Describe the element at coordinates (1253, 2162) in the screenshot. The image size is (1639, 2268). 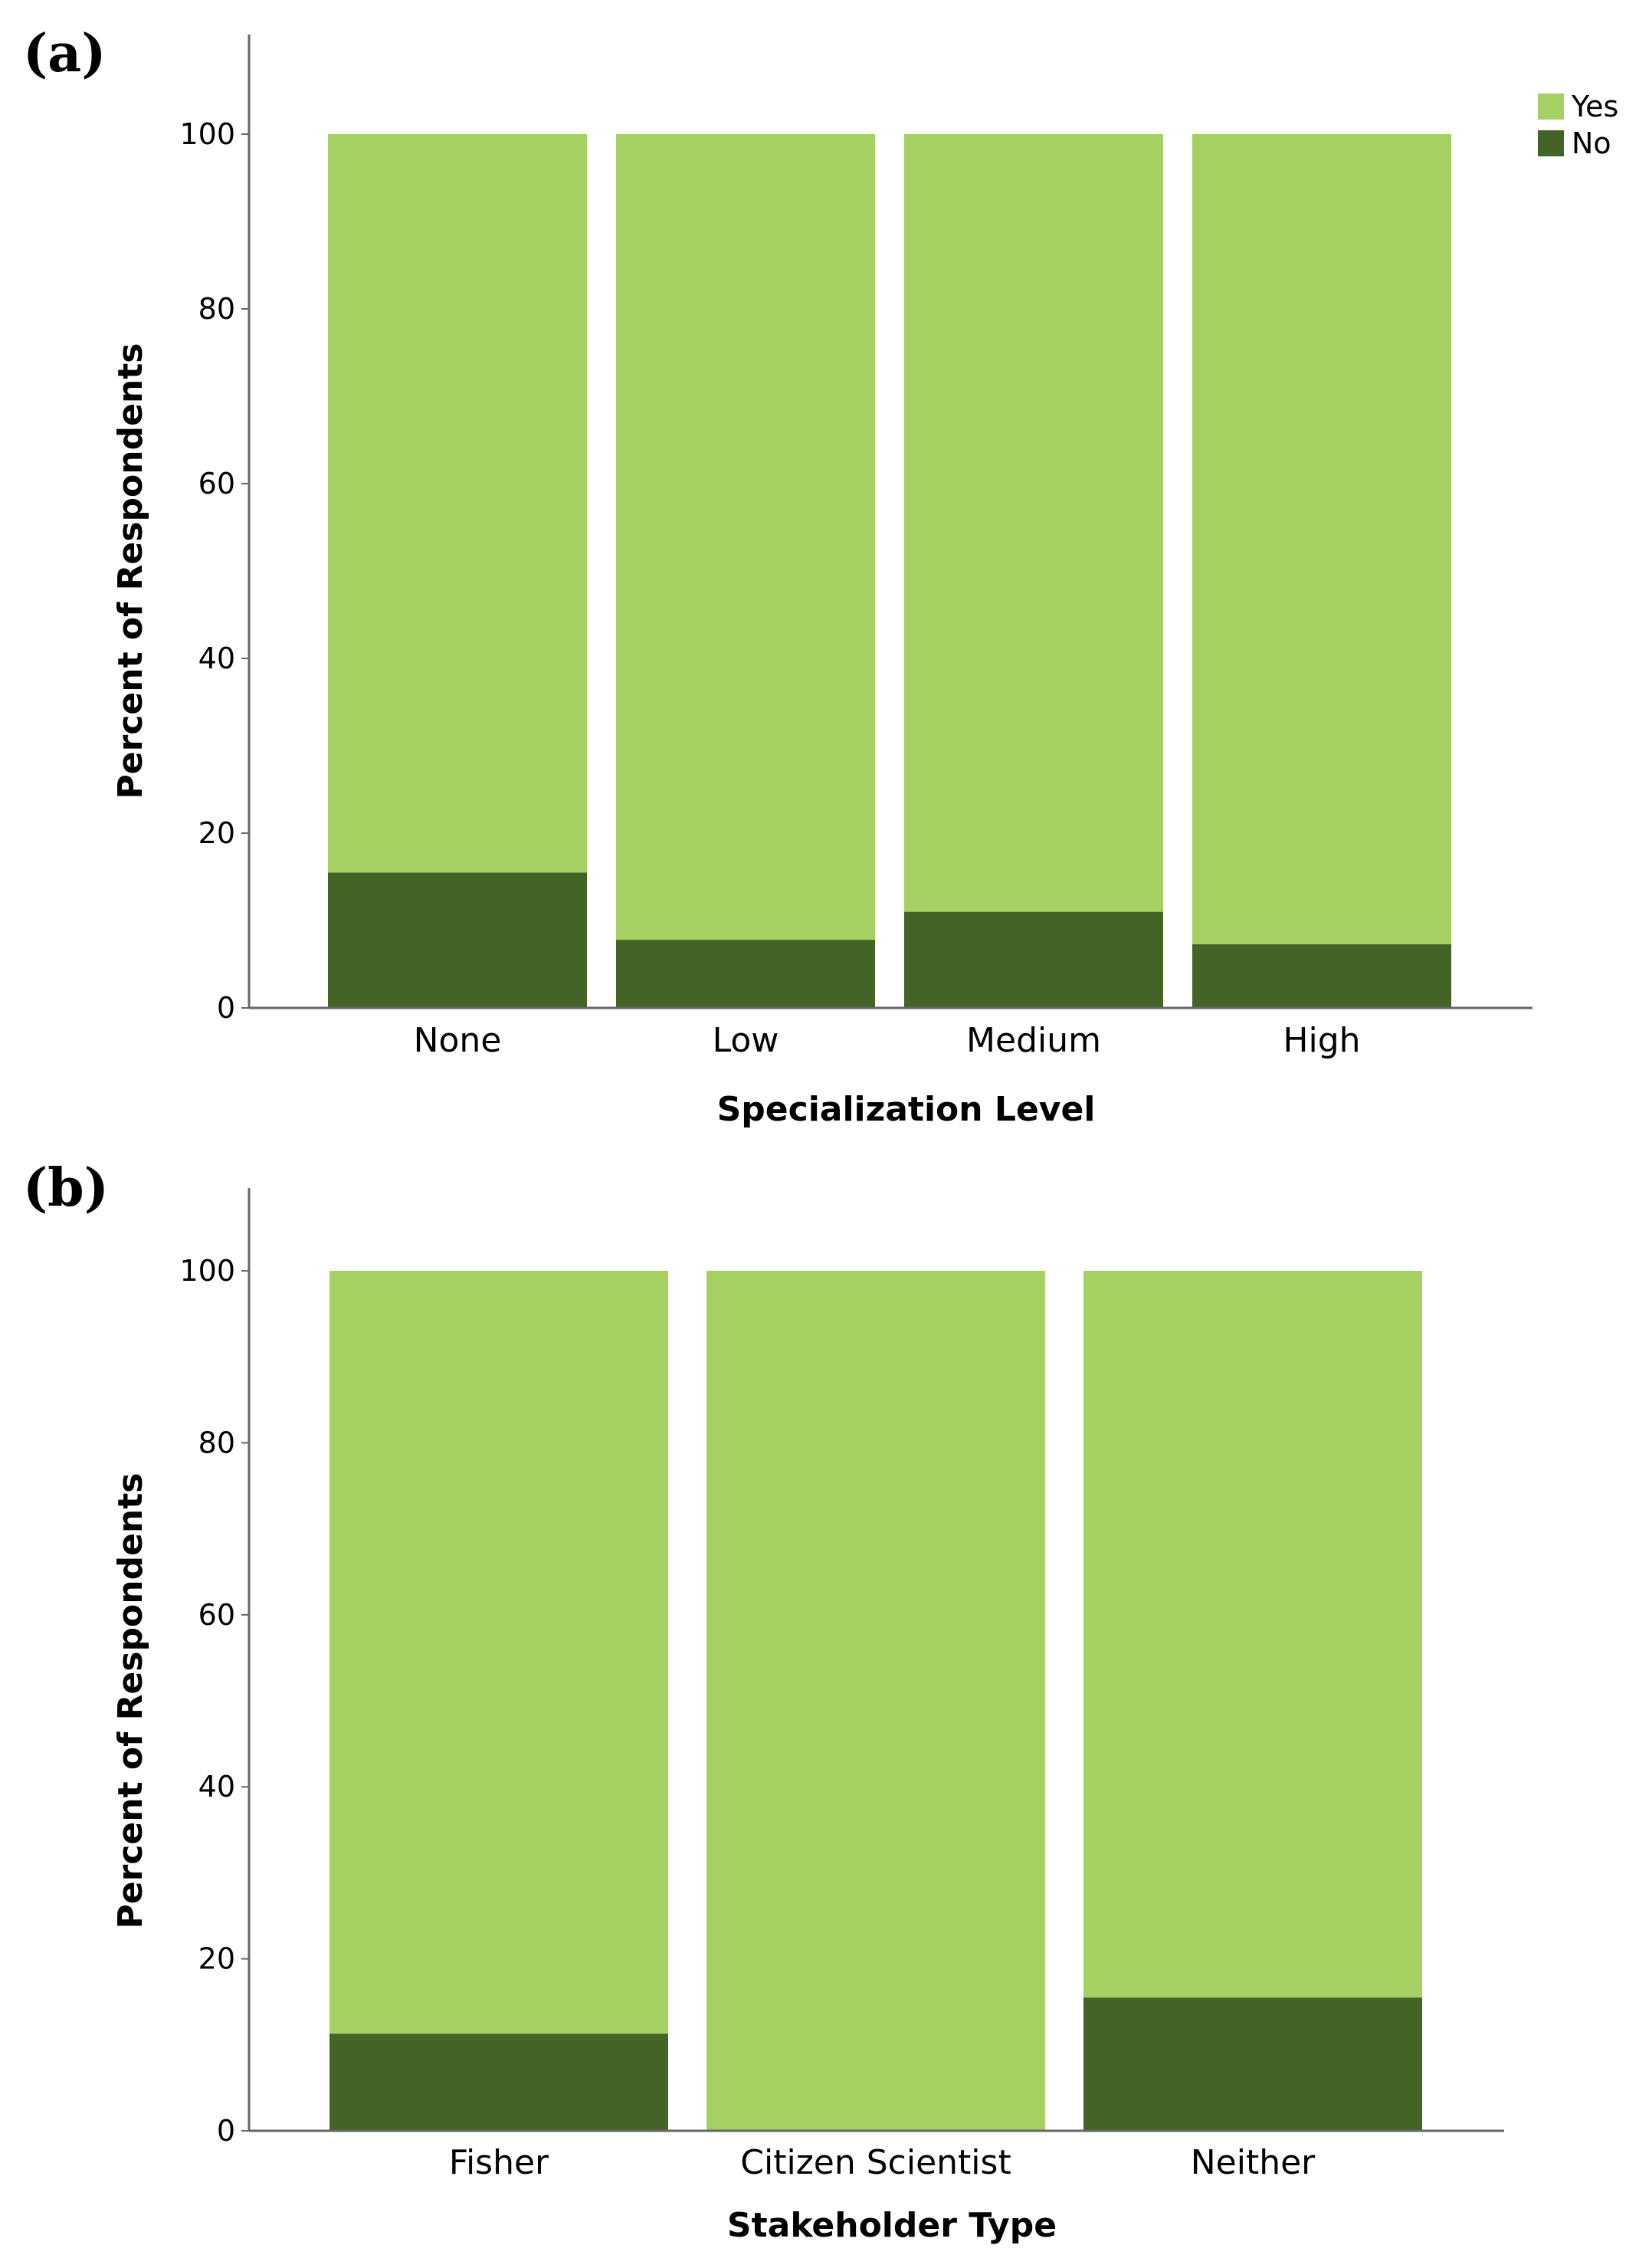
I see `x-tick-label: Neither` at that location.